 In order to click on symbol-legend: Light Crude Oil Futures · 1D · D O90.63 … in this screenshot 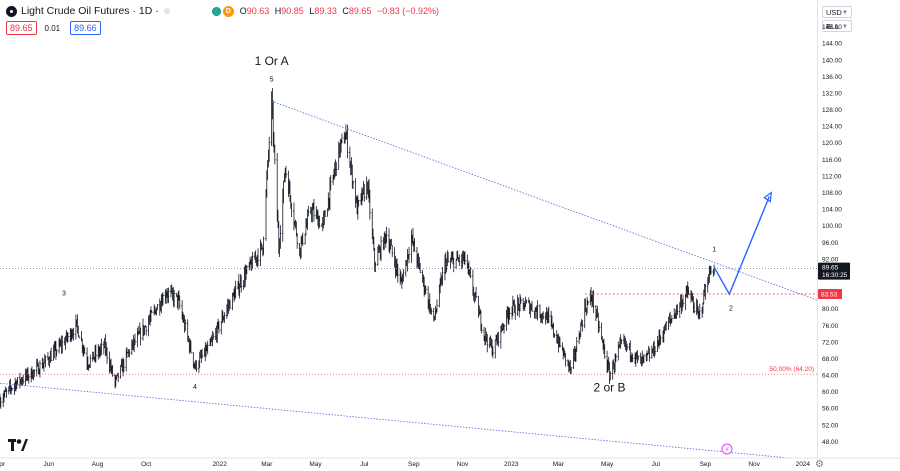, I will do `click(224, 11)`.